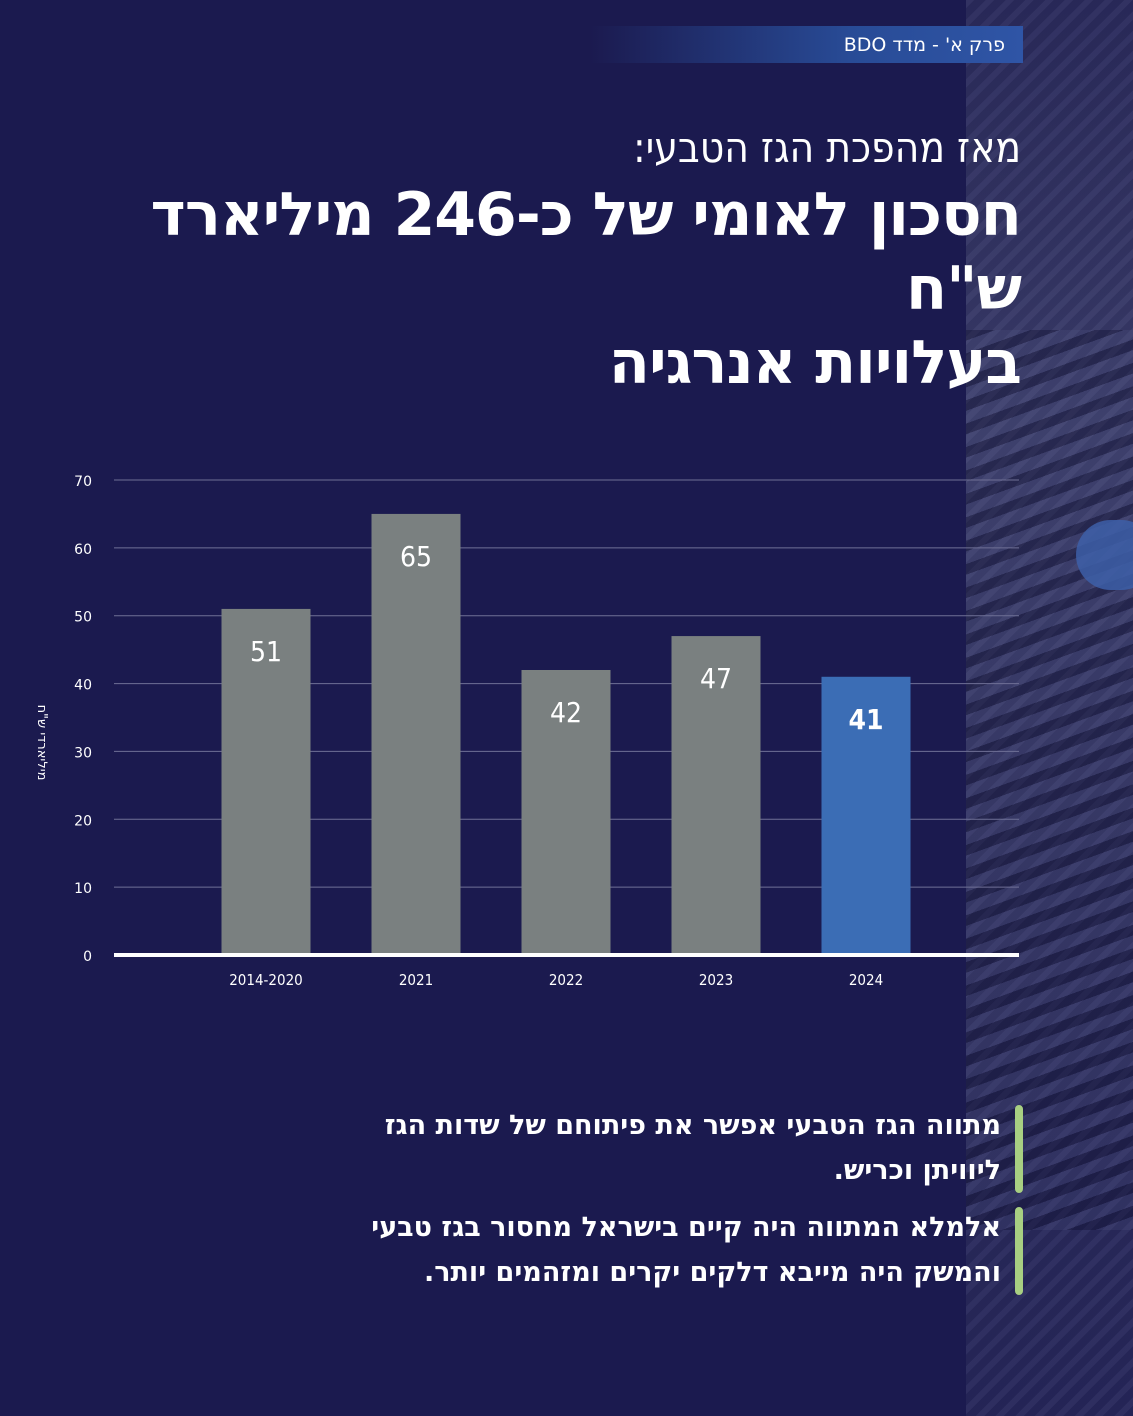 The image size is (1133, 1416). I want to click on page-headline-line-1: חסכון לאומי של כ-246 מיליארד ש"ח, so click(586, 252).